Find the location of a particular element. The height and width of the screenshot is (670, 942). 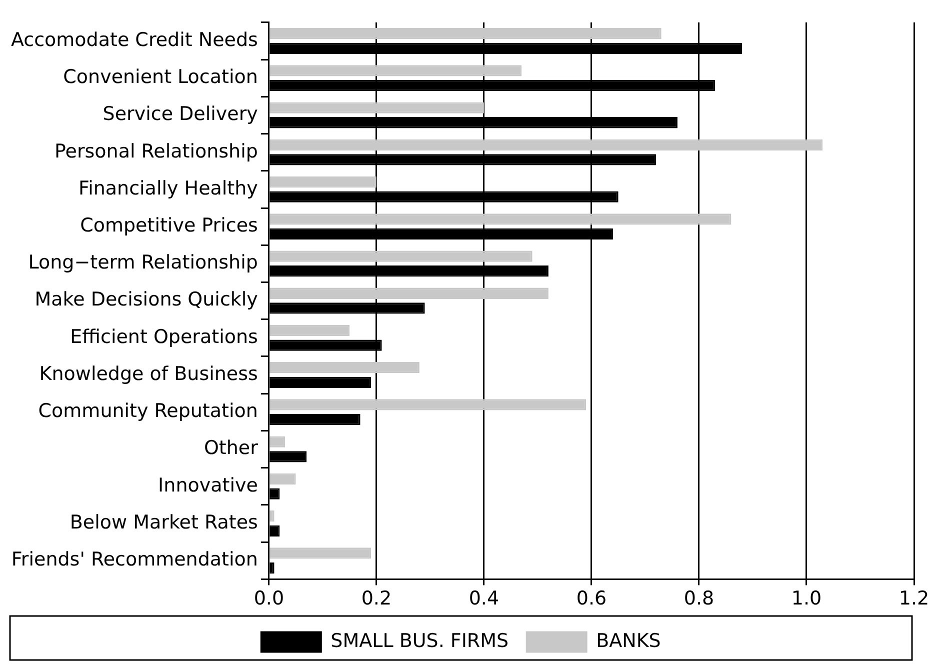

y-tick-label: Make Decisions Quickly is located at coordinates (146, 299).